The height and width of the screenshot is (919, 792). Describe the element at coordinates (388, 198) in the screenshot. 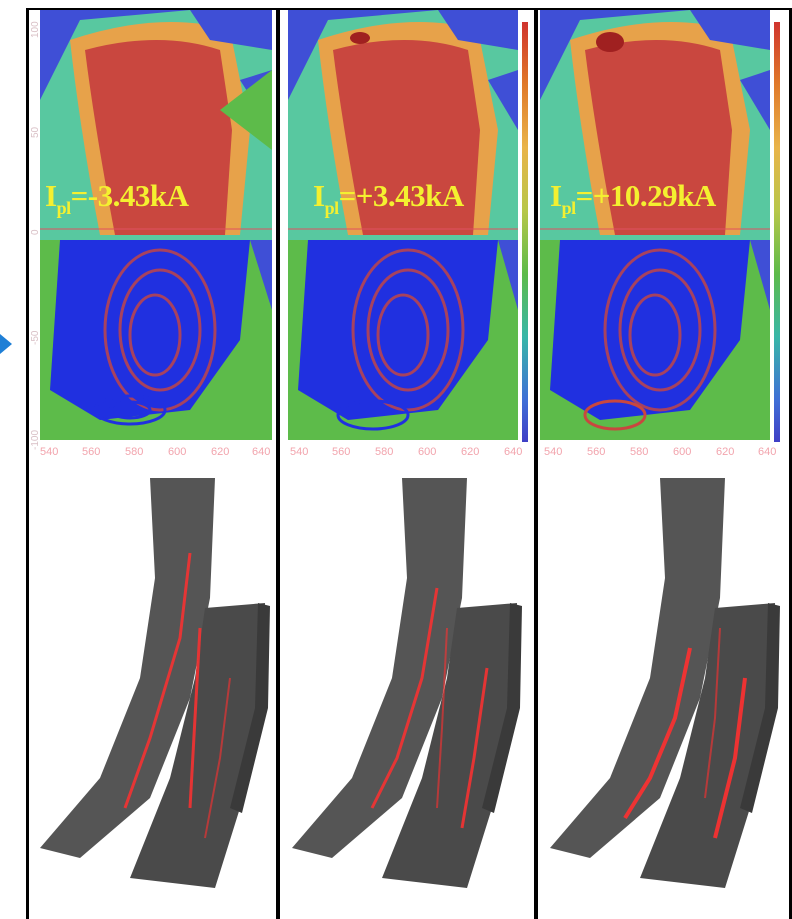

I see `current-label-2: Ipl=+3.43kA` at that location.